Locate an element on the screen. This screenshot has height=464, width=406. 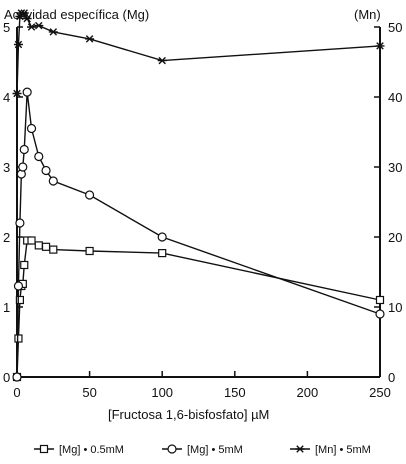
left-y-tick-label: 2 is located at coordinates (6, 237).